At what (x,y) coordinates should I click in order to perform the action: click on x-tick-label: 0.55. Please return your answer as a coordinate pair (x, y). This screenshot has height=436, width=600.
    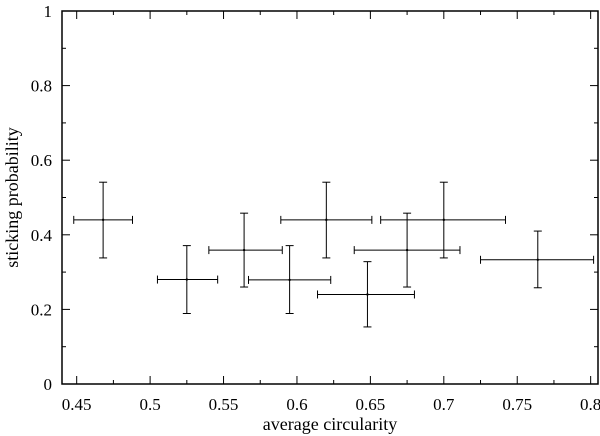
    Looking at the image, I should click on (224, 404).